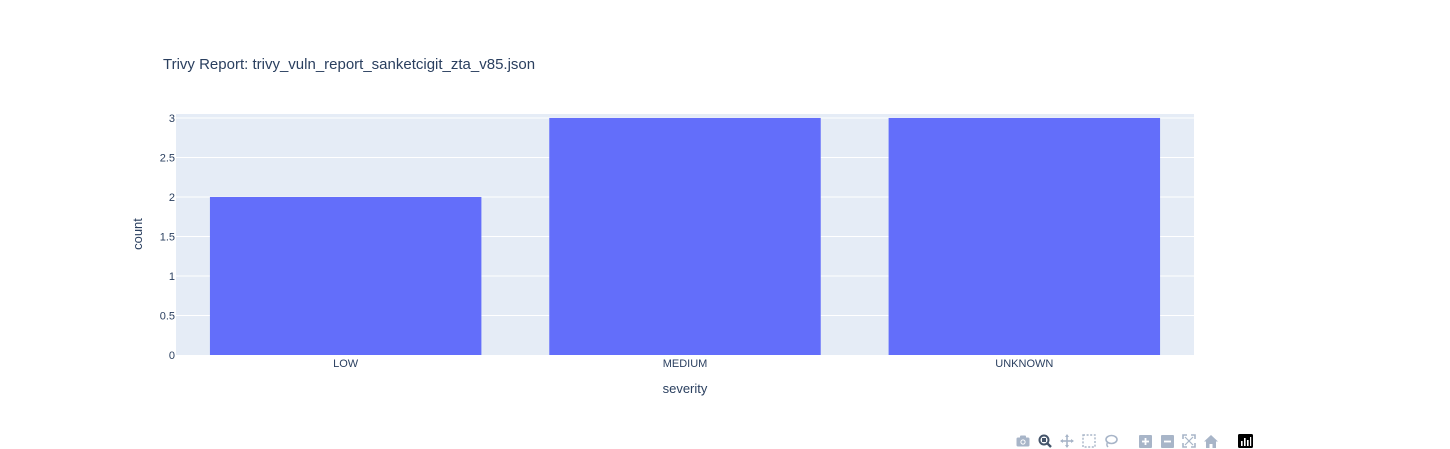 The width and height of the screenshot is (1450, 449). What do you see at coordinates (172, 356) in the screenshot?
I see `y-tick-label: 0` at bounding box center [172, 356].